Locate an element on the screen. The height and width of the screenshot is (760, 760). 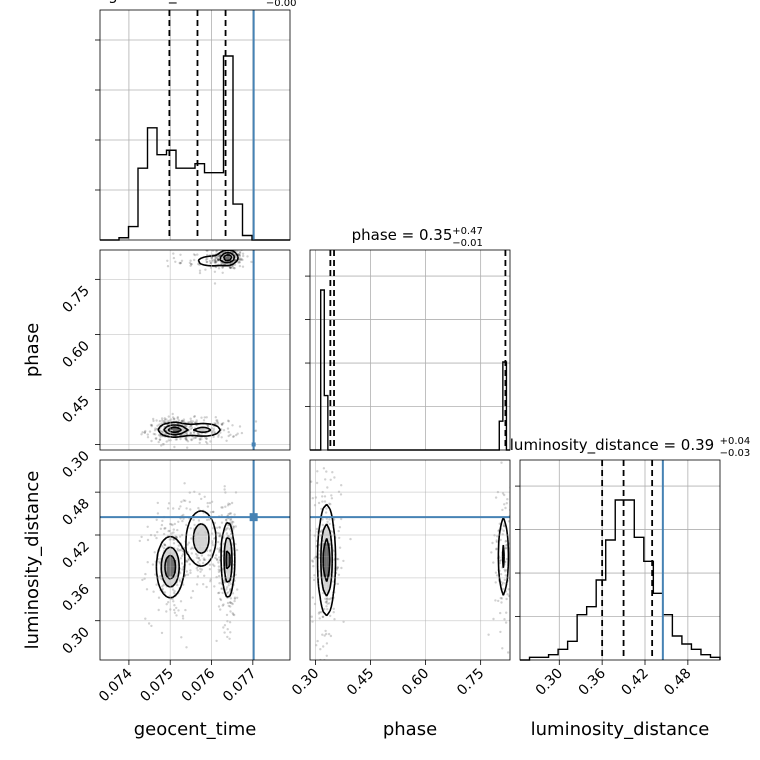
panel-frame is located at coordinates (195, 560).